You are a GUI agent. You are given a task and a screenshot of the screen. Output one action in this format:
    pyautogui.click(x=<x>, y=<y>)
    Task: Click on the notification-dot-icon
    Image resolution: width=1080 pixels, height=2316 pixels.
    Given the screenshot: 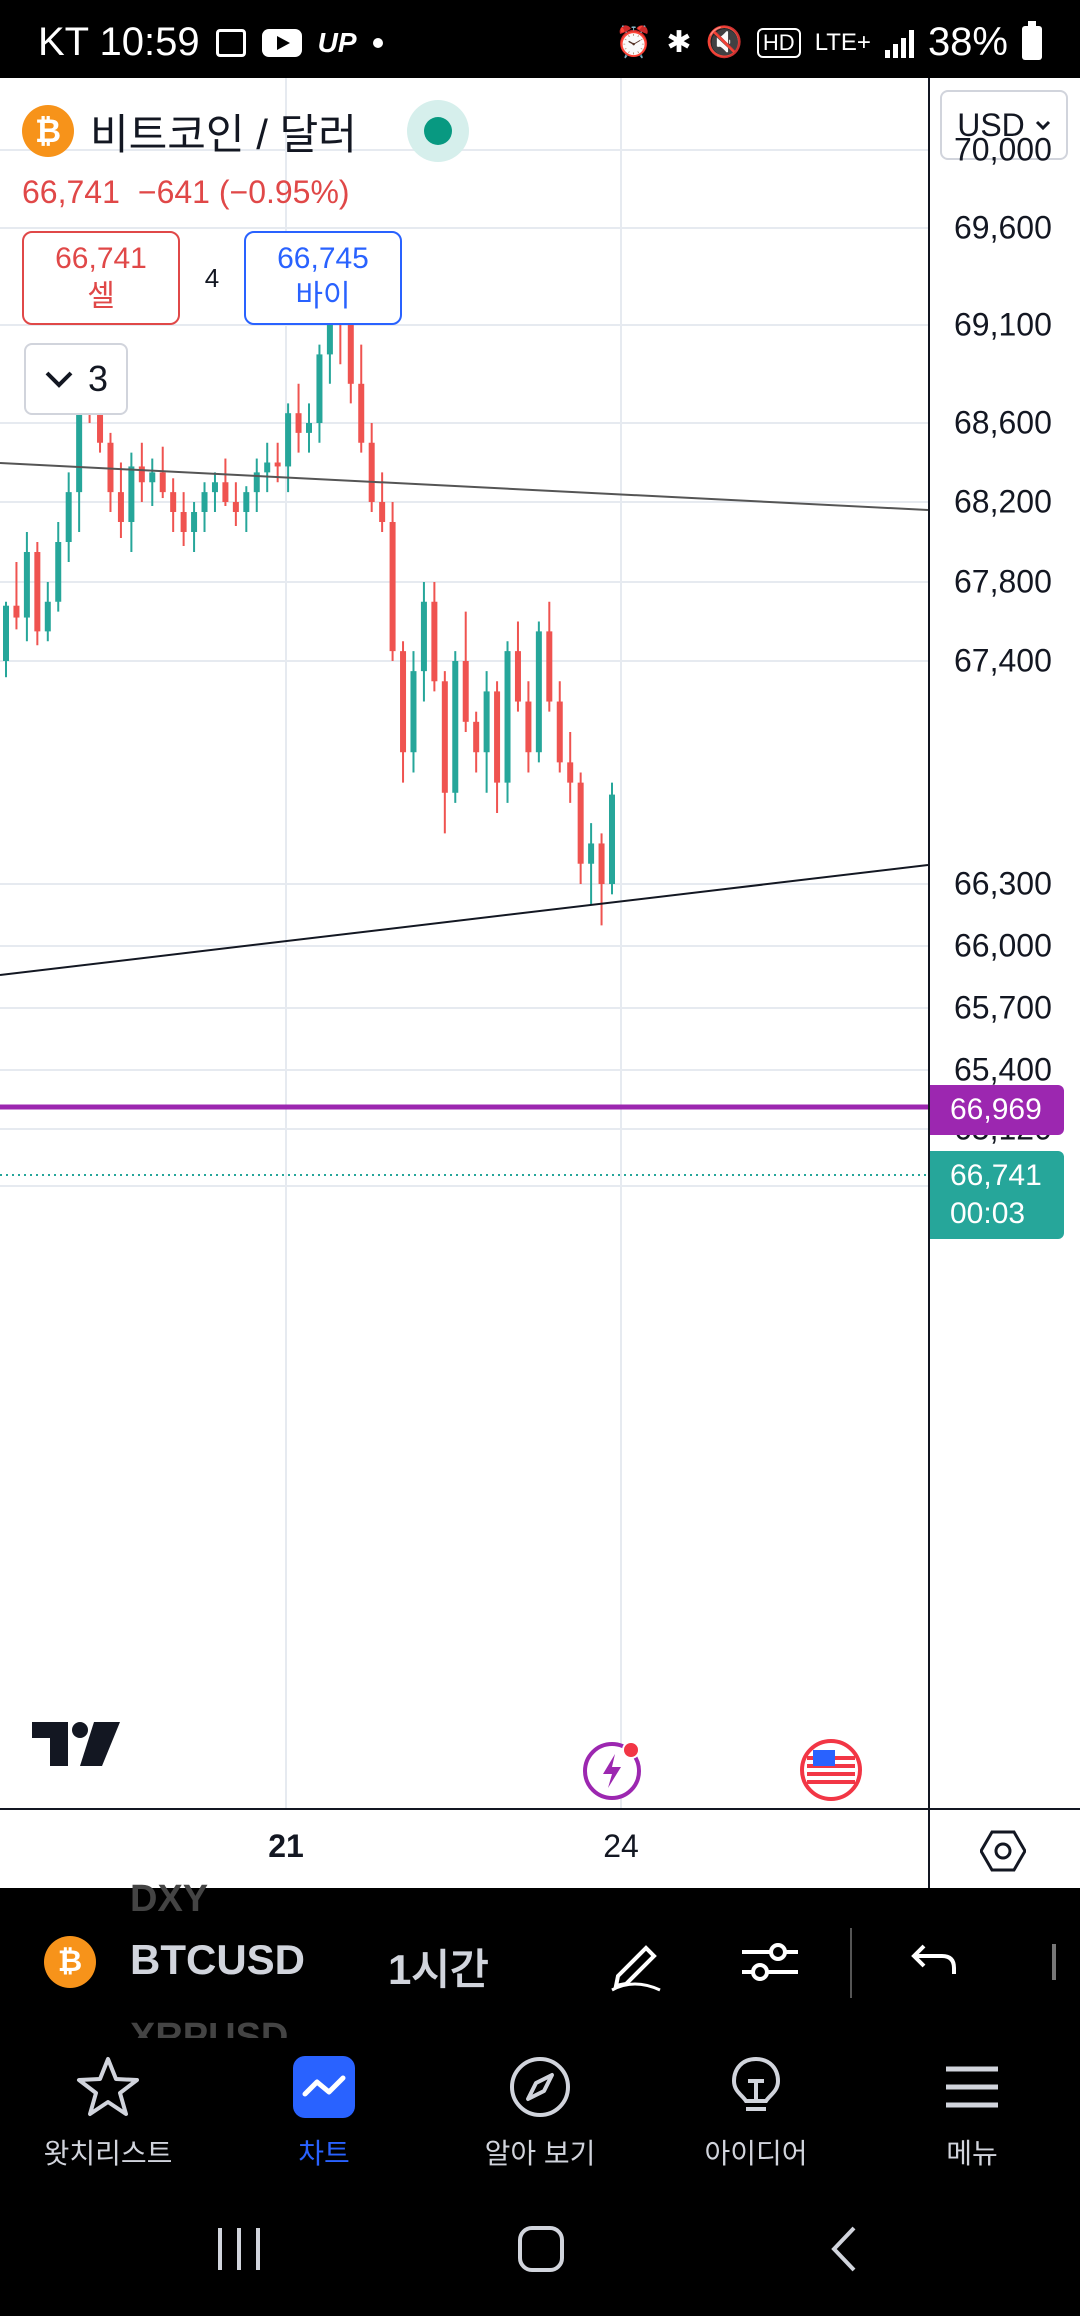 What is the action you would take?
    pyautogui.click(x=377, y=42)
    